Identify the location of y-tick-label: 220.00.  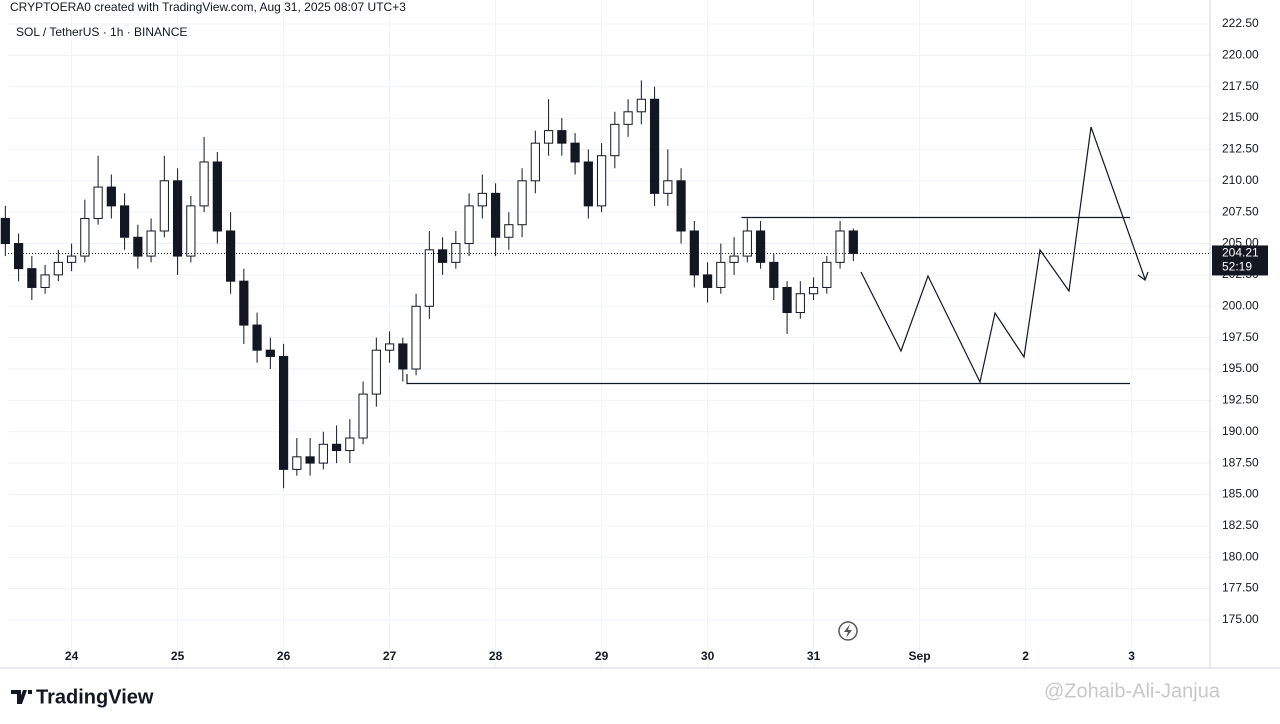
(1240, 55).